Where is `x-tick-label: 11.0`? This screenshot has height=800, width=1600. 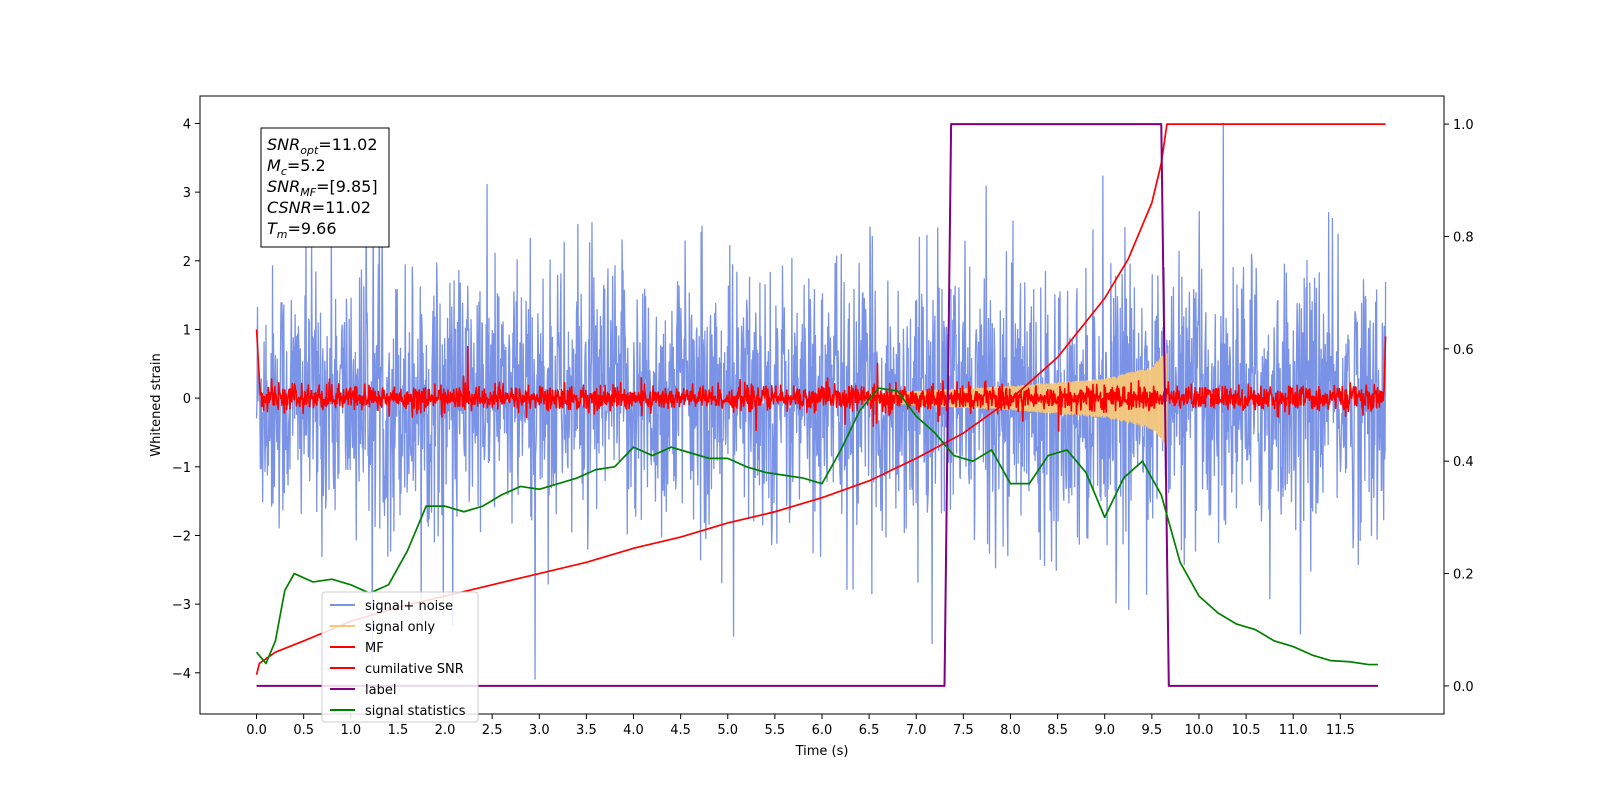
x-tick-label: 11.0 is located at coordinates (1293, 730).